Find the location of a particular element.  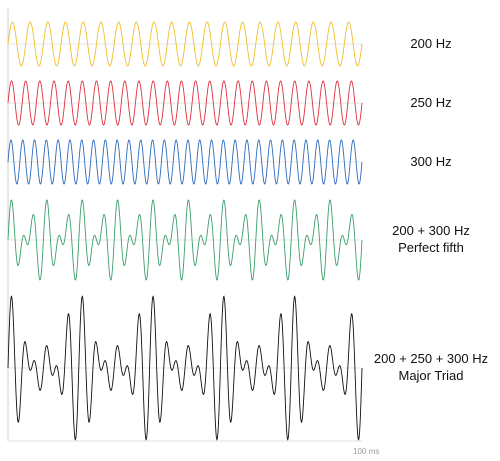

time-scale-label: 100 ms is located at coordinates (366, 451).